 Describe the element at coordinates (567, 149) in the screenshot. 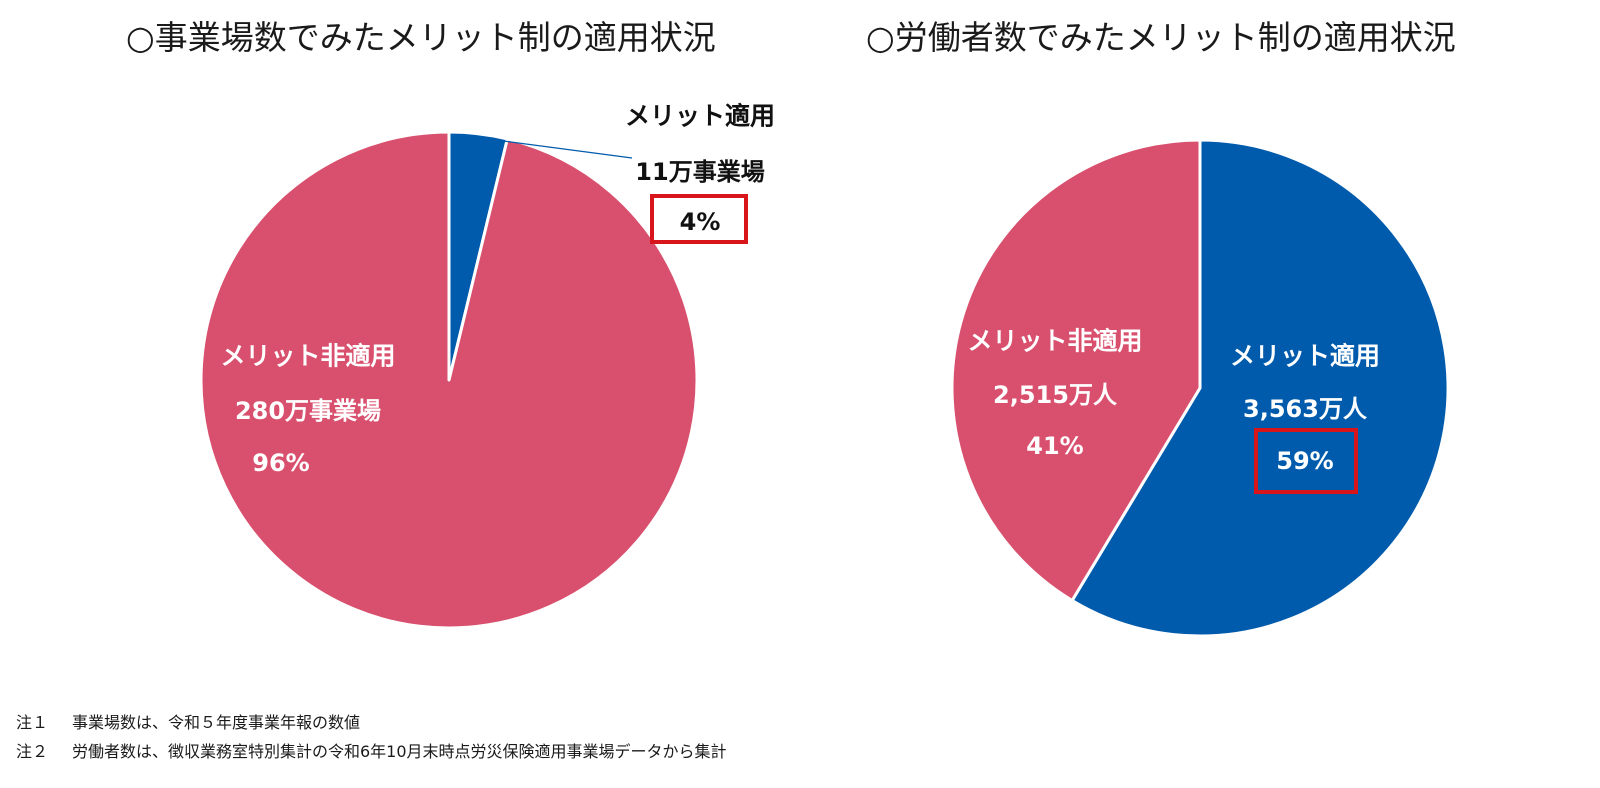

I see `leader-line` at that location.